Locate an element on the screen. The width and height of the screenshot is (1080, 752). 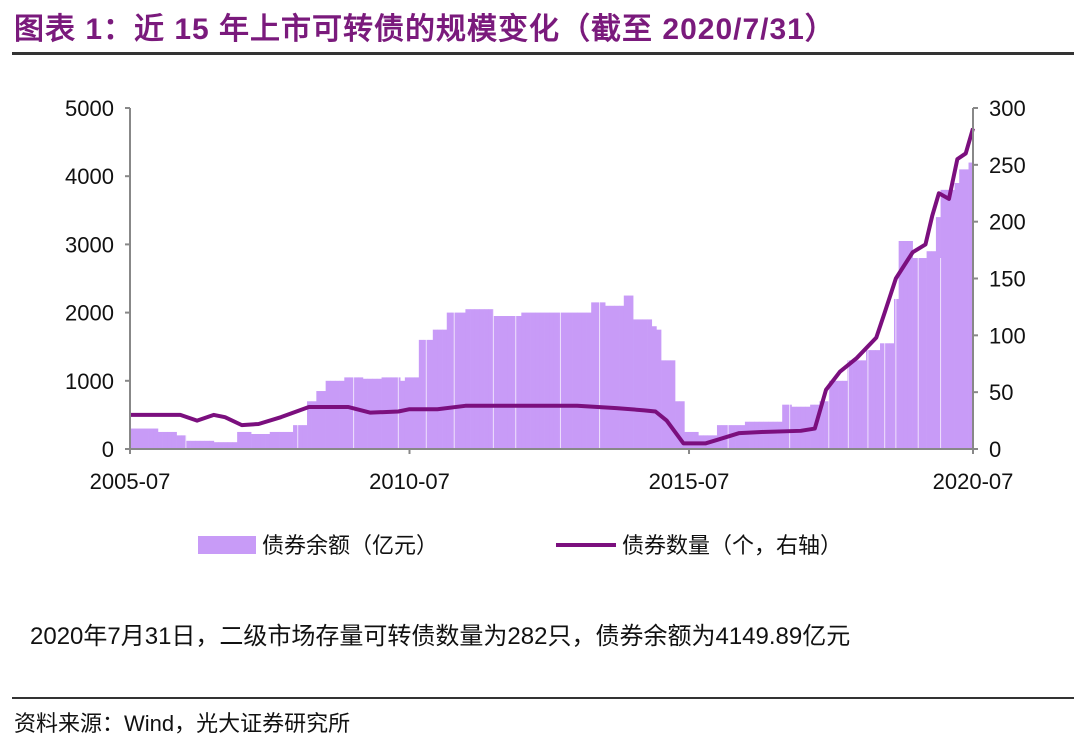
right-tick-label: 100 is located at coordinates (1007, 335).